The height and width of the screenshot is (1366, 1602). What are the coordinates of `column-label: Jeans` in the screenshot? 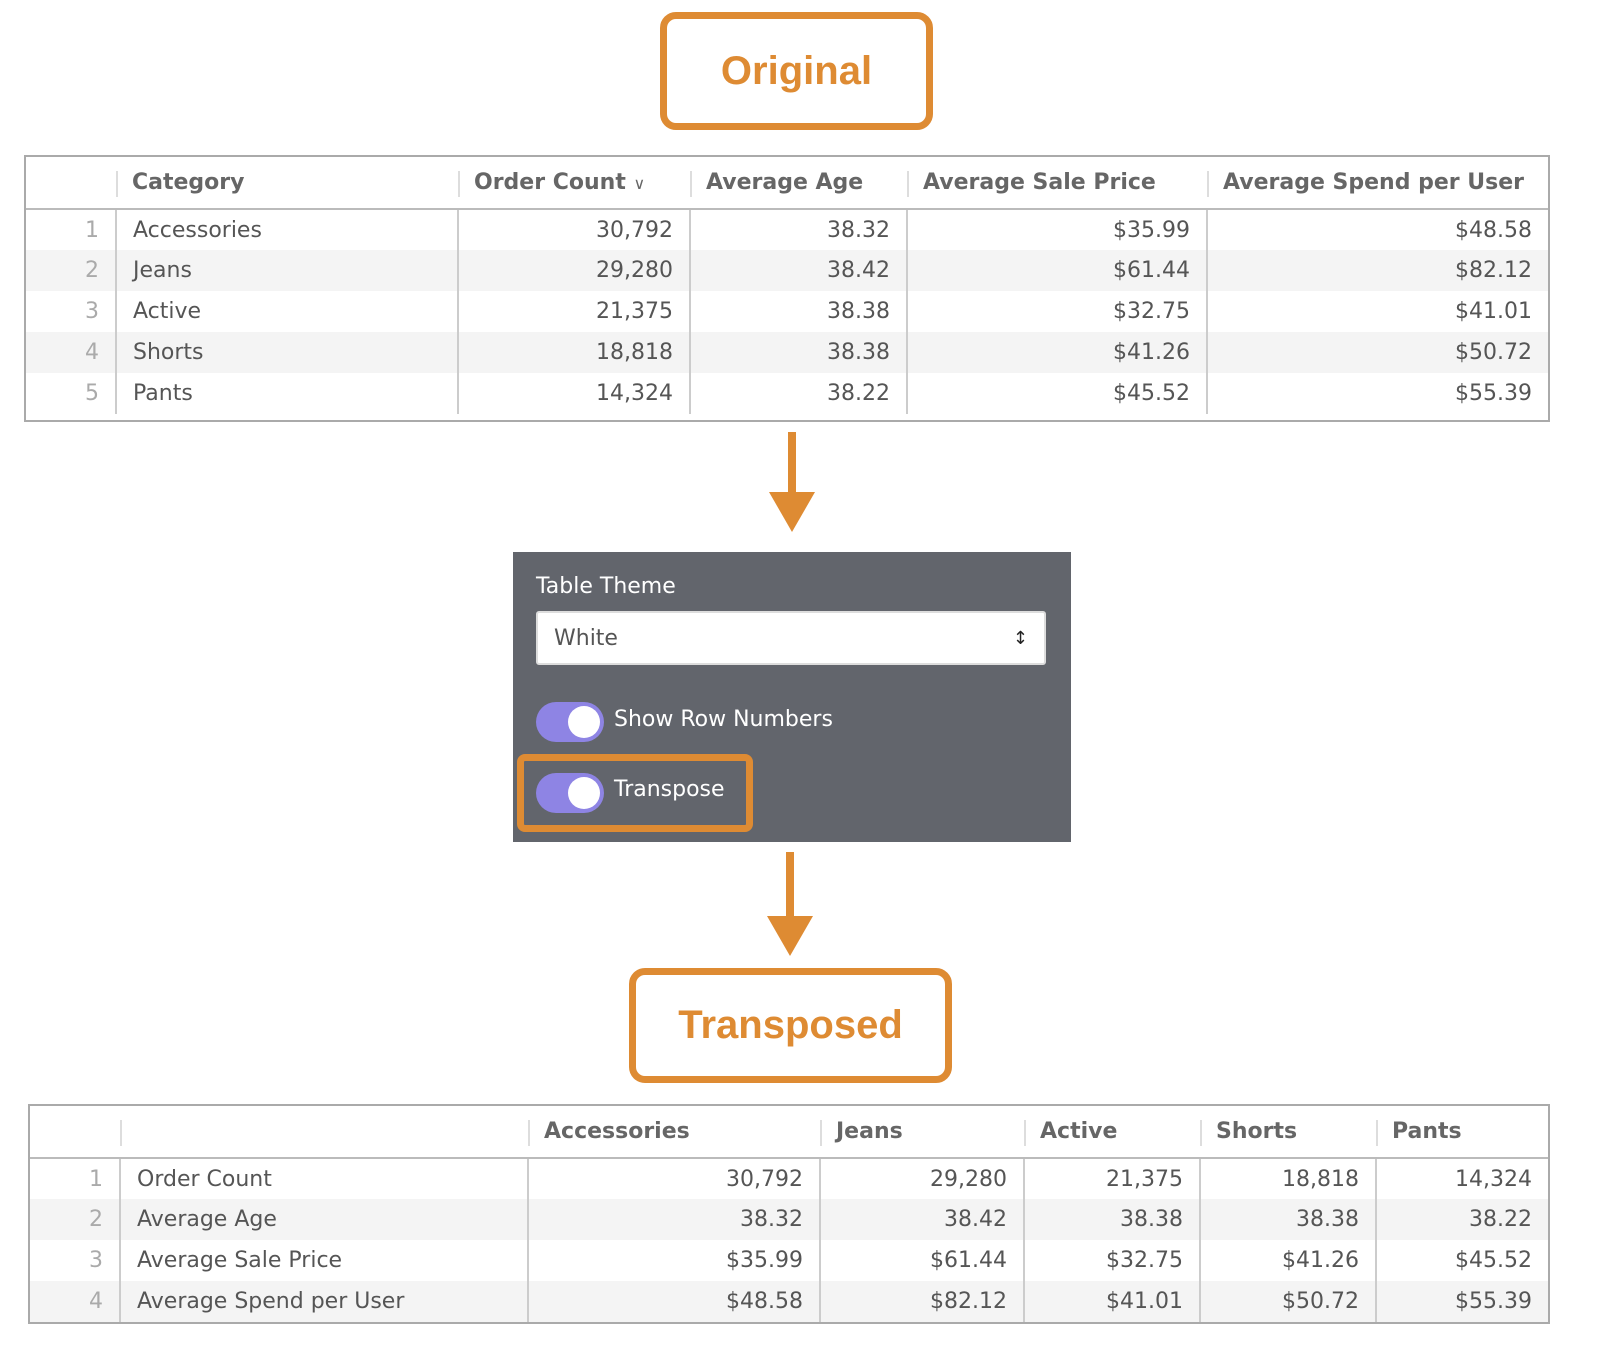 It's located at (869, 1131).